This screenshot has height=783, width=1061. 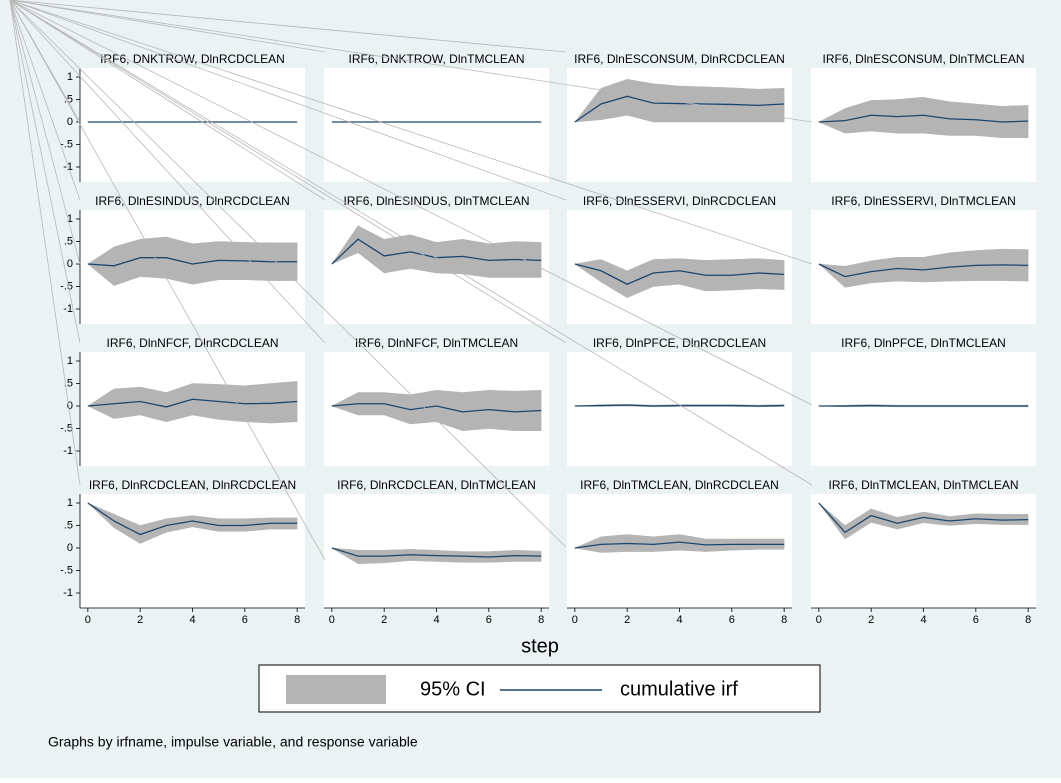 What do you see at coordinates (192, 485) in the screenshot?
I see `panel-title: IRF6, DlnRCDCLEAN, DlnRCDCLEAN` at bounding box center [192, 485].